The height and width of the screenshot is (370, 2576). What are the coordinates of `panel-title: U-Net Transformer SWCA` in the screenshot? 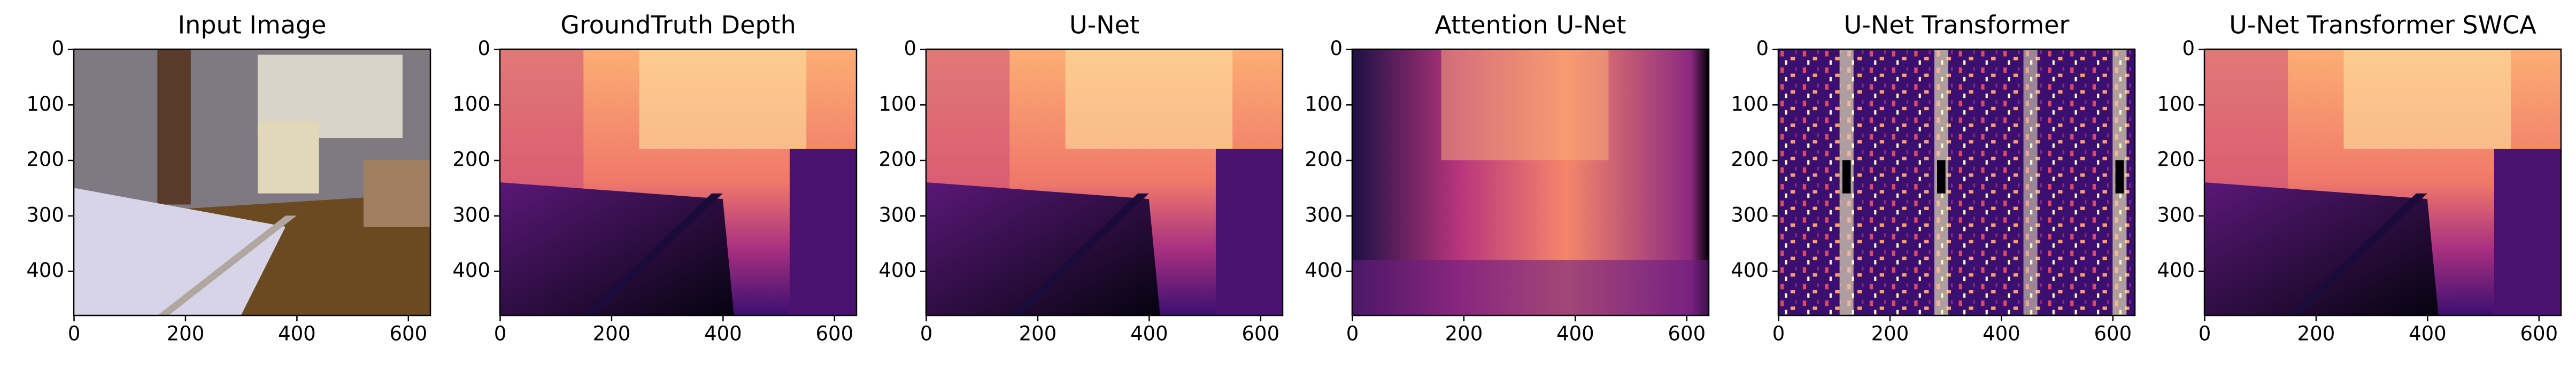 It's located at (2383, 25).